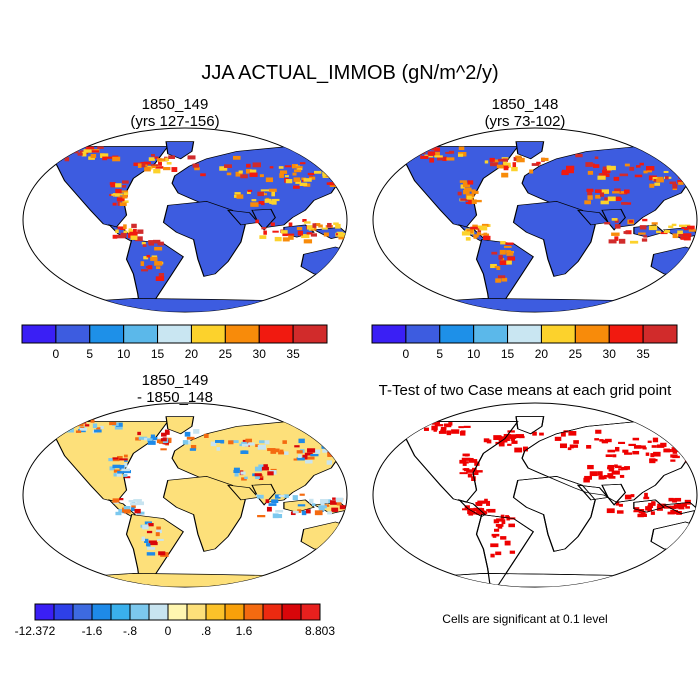 This screenshot has width=700, height=700. Describe the element at coordinates (92, 631) in the screenshot. I see `colorbar-tick-label: -1.6` at that location.